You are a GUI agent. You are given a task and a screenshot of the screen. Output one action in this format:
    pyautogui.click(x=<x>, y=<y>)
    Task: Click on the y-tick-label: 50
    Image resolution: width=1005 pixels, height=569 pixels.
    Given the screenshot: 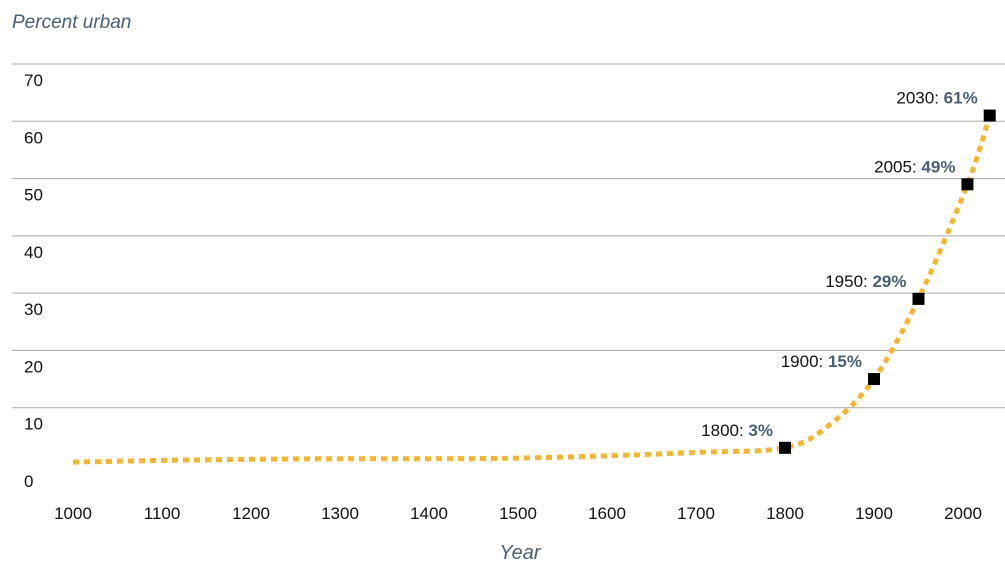 What is the action you would take?
    pyautogui.click(x=33, y=195)
    